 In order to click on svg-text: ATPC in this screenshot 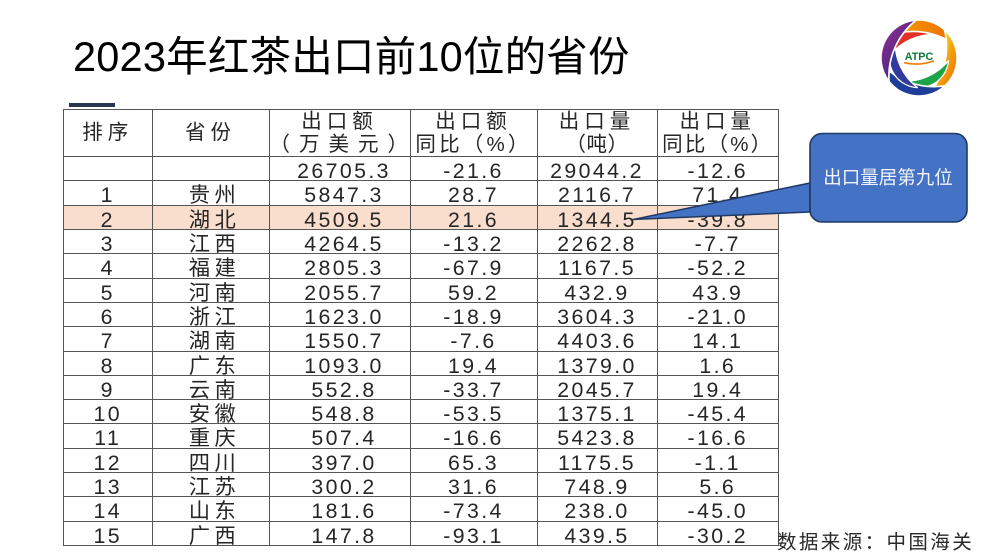, I will do `click(919, 57)`.